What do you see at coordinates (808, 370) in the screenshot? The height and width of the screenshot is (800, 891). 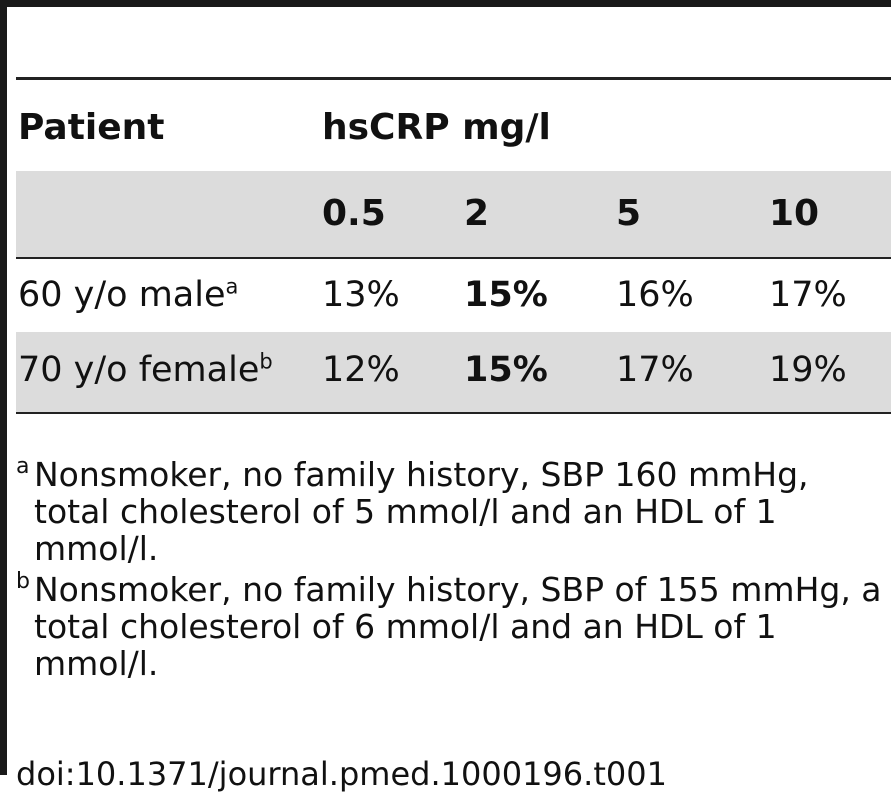 I see `table-cell: 19%` at bounding box center [808, 370].